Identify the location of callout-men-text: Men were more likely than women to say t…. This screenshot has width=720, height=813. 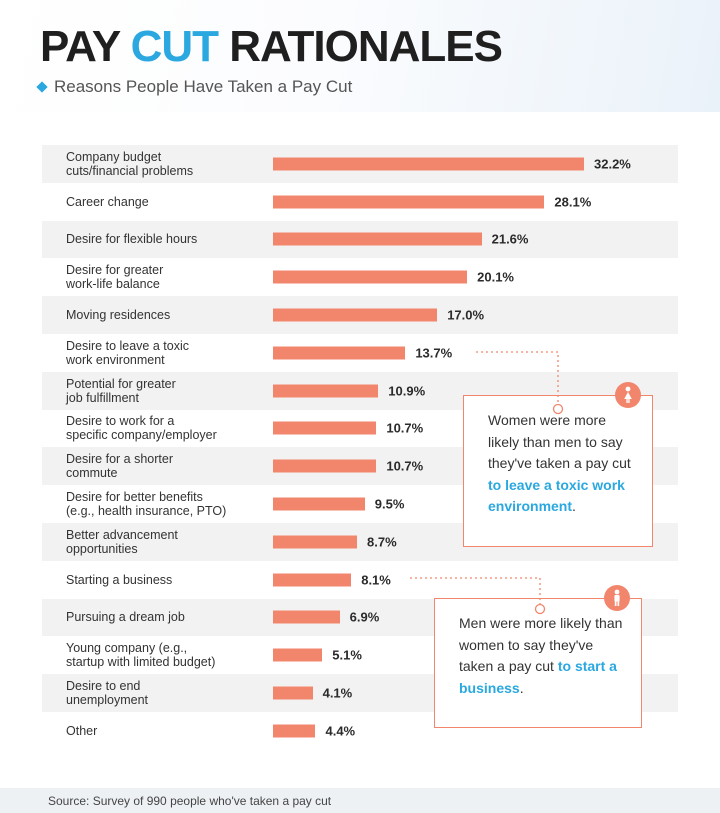
(541, 644).